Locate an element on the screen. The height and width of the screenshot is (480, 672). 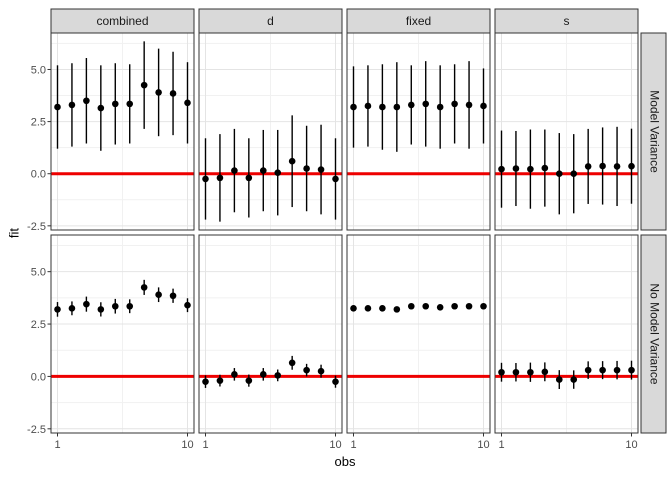
facet-strip-row-0: Model Variance is located at coordinates (653, 131).